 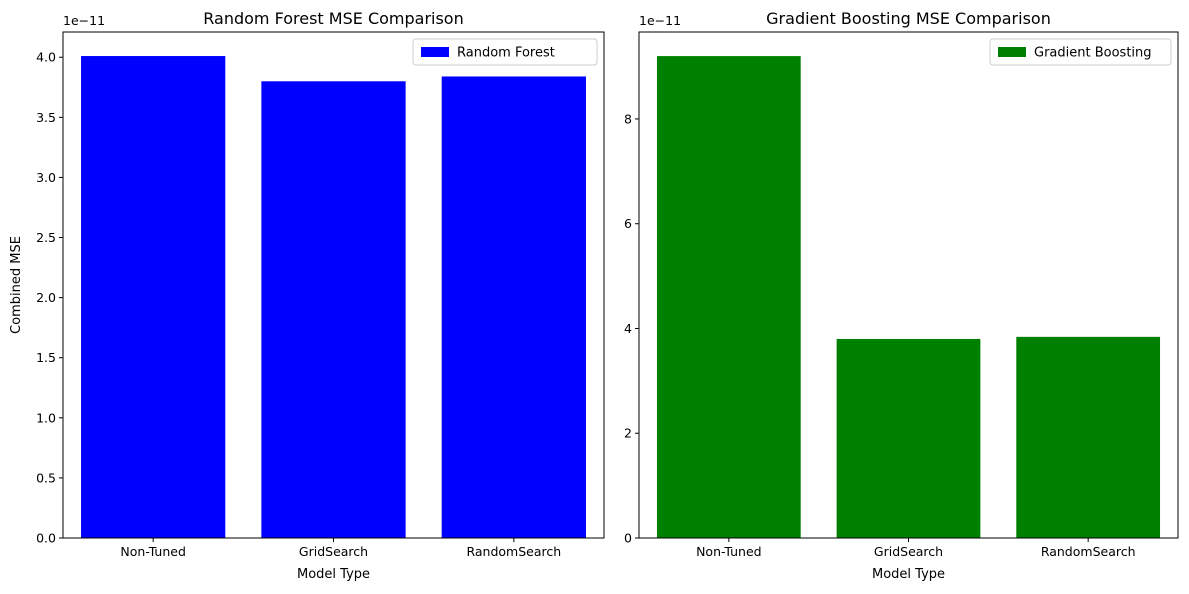 I want to click on chart-title: Random Forest MSE Comparison, so click(x=333, y=18).